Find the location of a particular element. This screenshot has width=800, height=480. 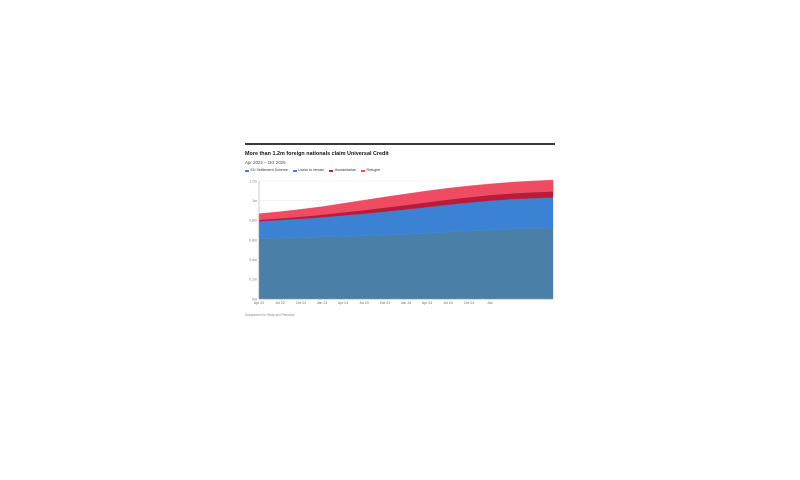

legend-item-eu-settlement-scheme: EU Settlement Scheme is located at coordinates (266, 171).